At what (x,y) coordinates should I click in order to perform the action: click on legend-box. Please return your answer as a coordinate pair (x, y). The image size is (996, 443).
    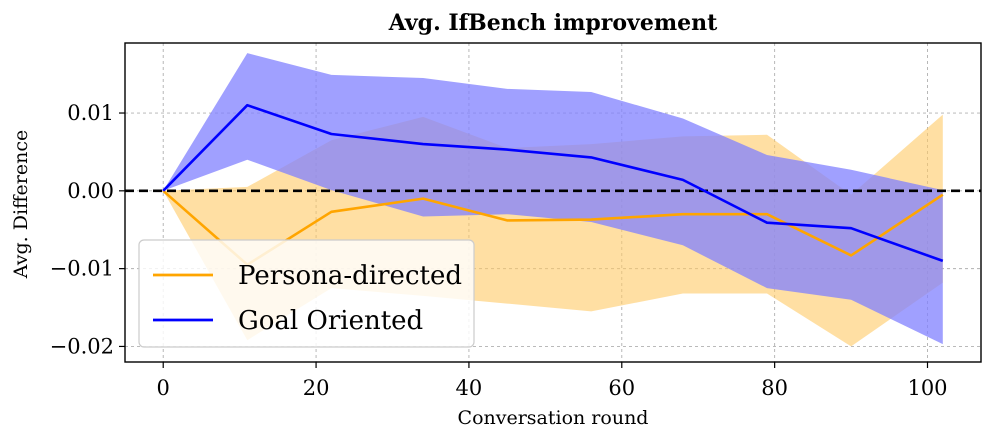
    Looking at the image, I should click on (306, 293).